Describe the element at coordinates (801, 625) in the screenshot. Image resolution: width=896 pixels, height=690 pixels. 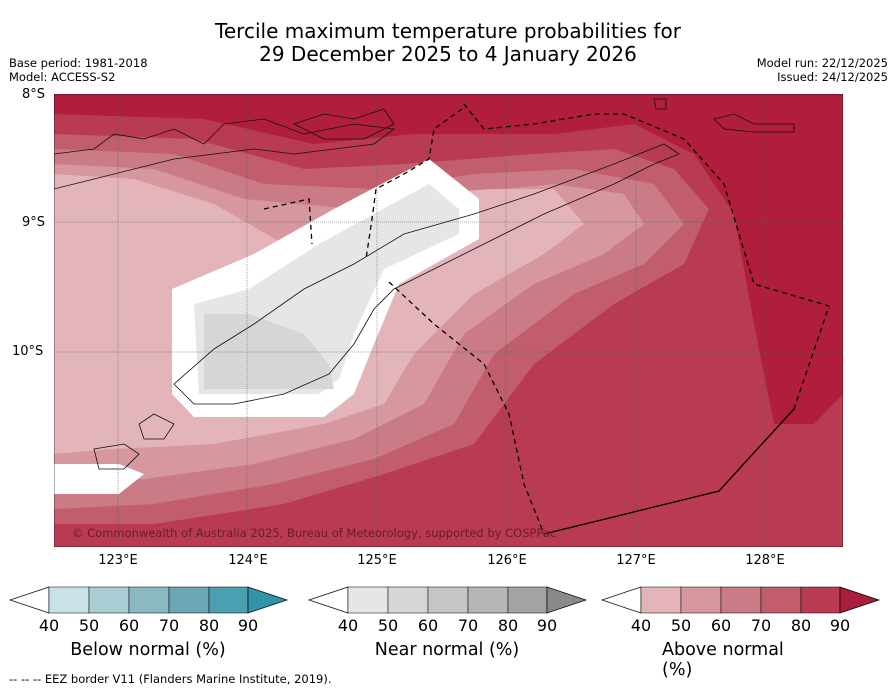
I see `cb-above-tick-80: 80` at that location.